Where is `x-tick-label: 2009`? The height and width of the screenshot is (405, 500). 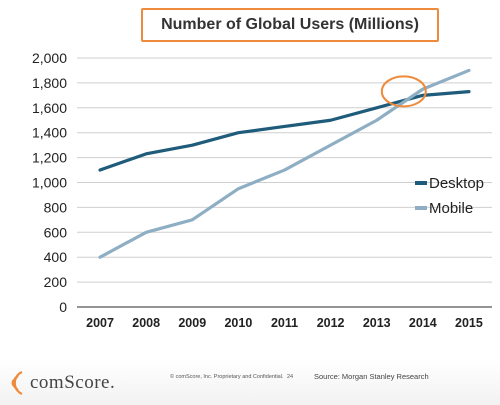 x-tick-label: 2009 is located at coordinates (192, 323).